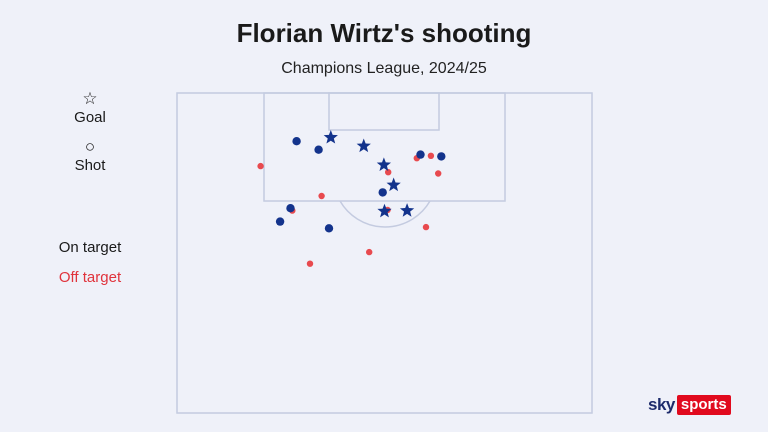 The image size is (768, 432). I want to click on logo-sports-text: sports, so click(703, 405).